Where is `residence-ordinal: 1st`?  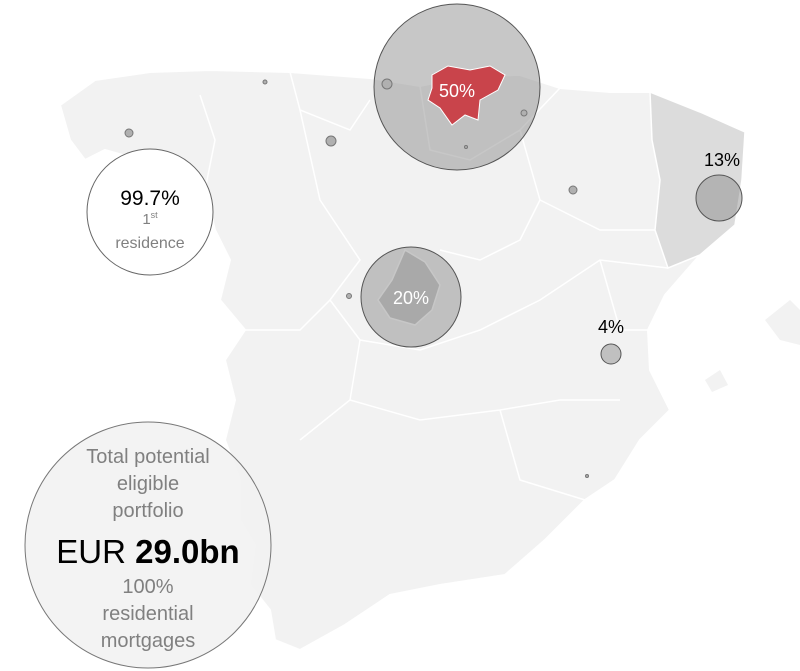 residence-ordinal: 1st is located at coordinates (150, 219).